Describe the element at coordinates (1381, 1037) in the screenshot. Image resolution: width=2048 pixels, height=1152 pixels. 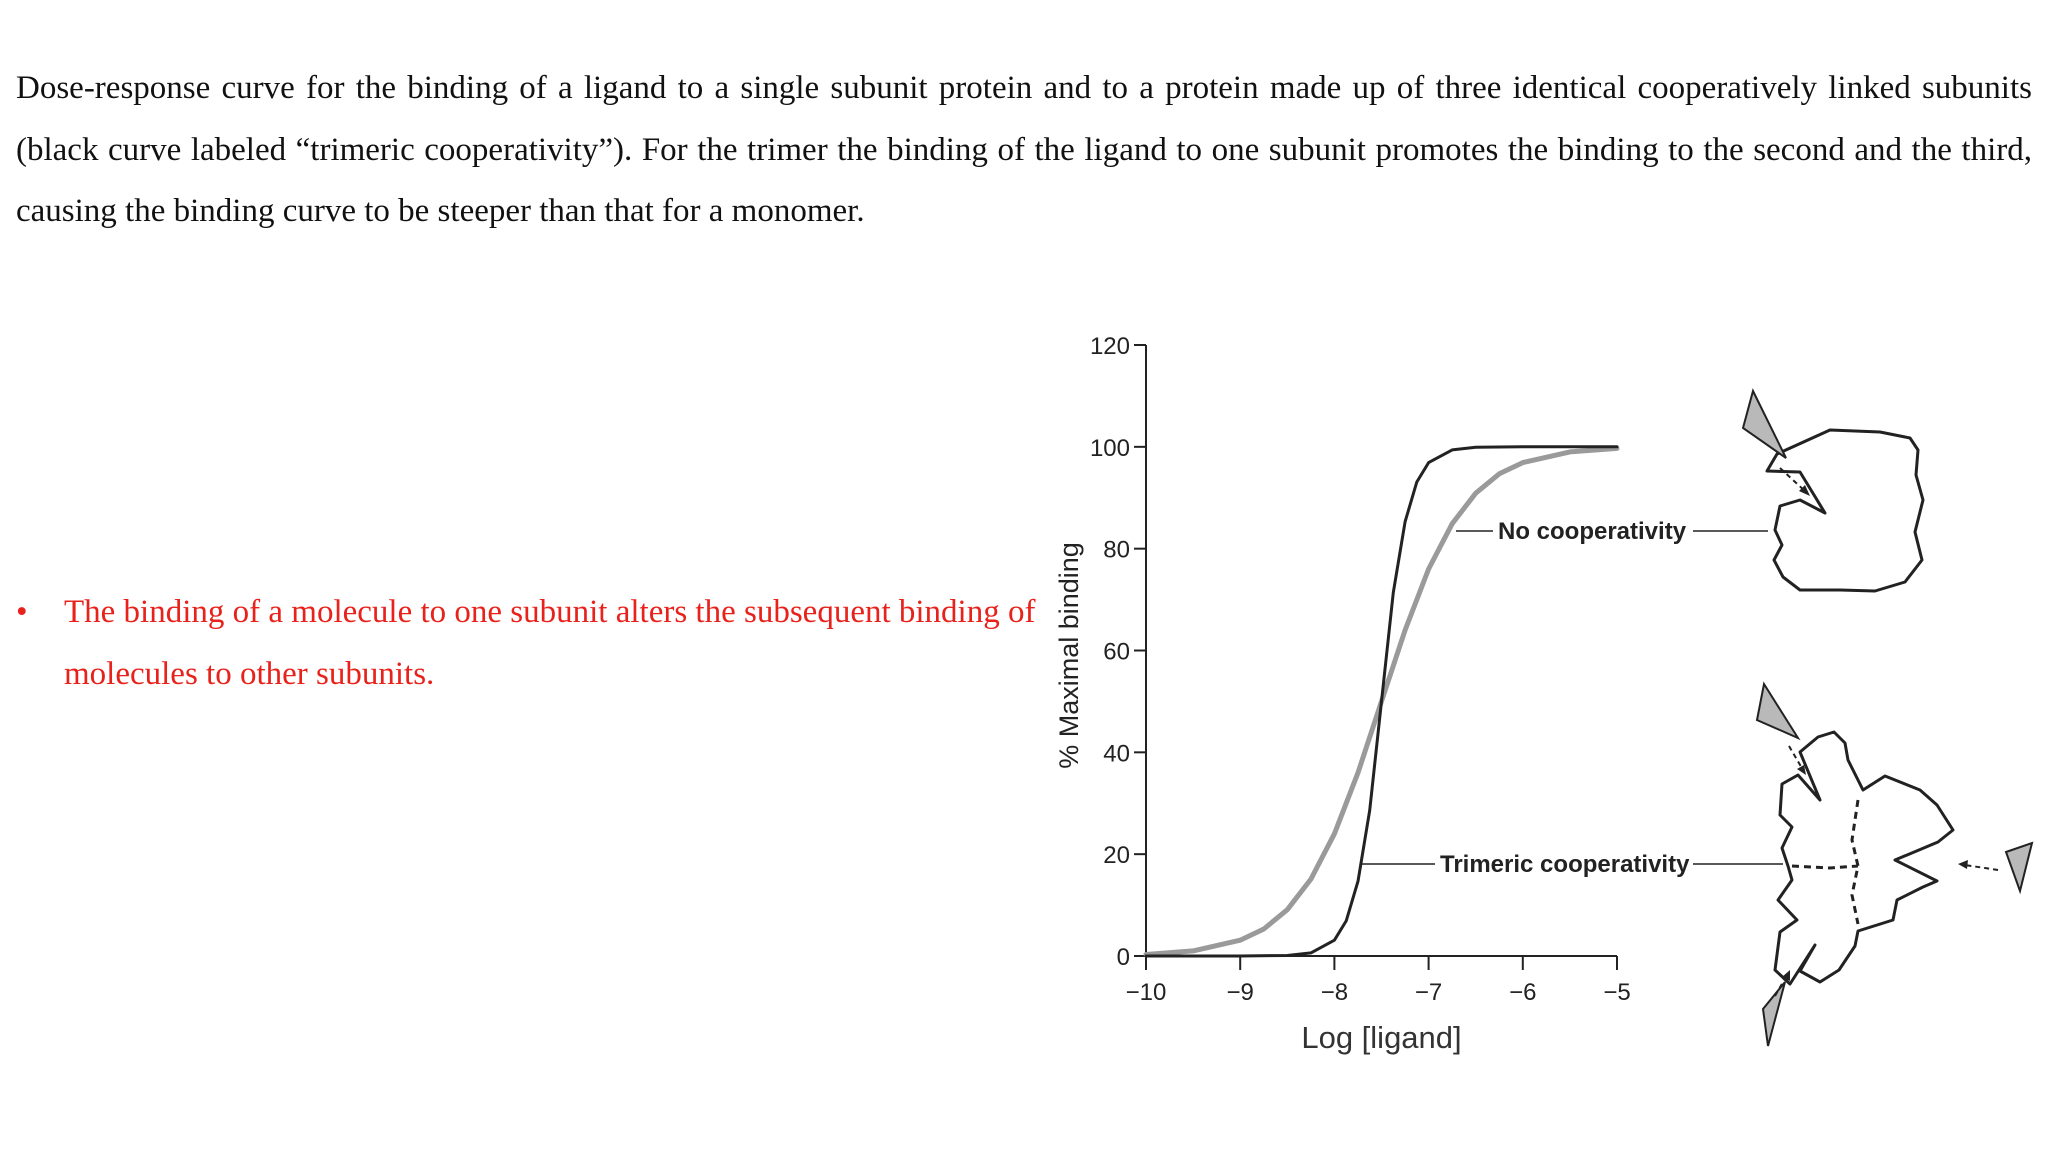
I see `x-axis-label: Log [ligand]` at that location.